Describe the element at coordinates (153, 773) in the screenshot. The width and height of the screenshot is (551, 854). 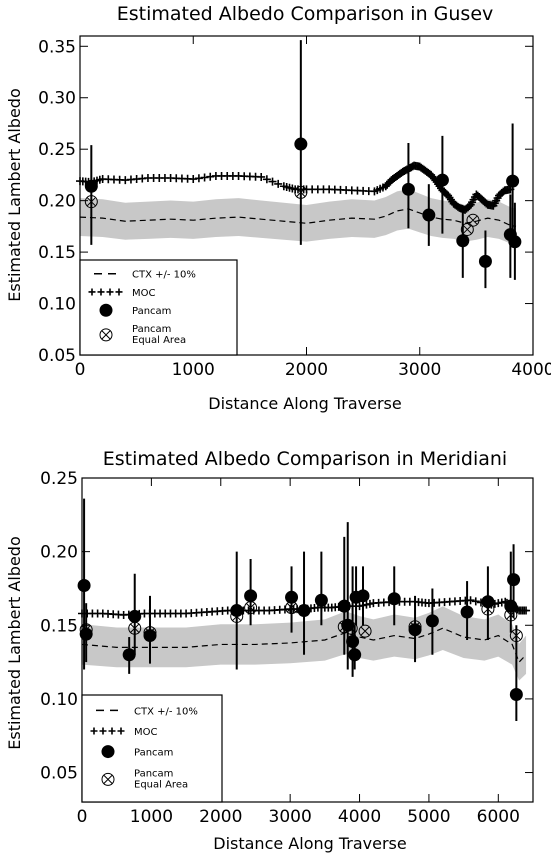
I see `legend-equal-label-1: Pancam` at that location.